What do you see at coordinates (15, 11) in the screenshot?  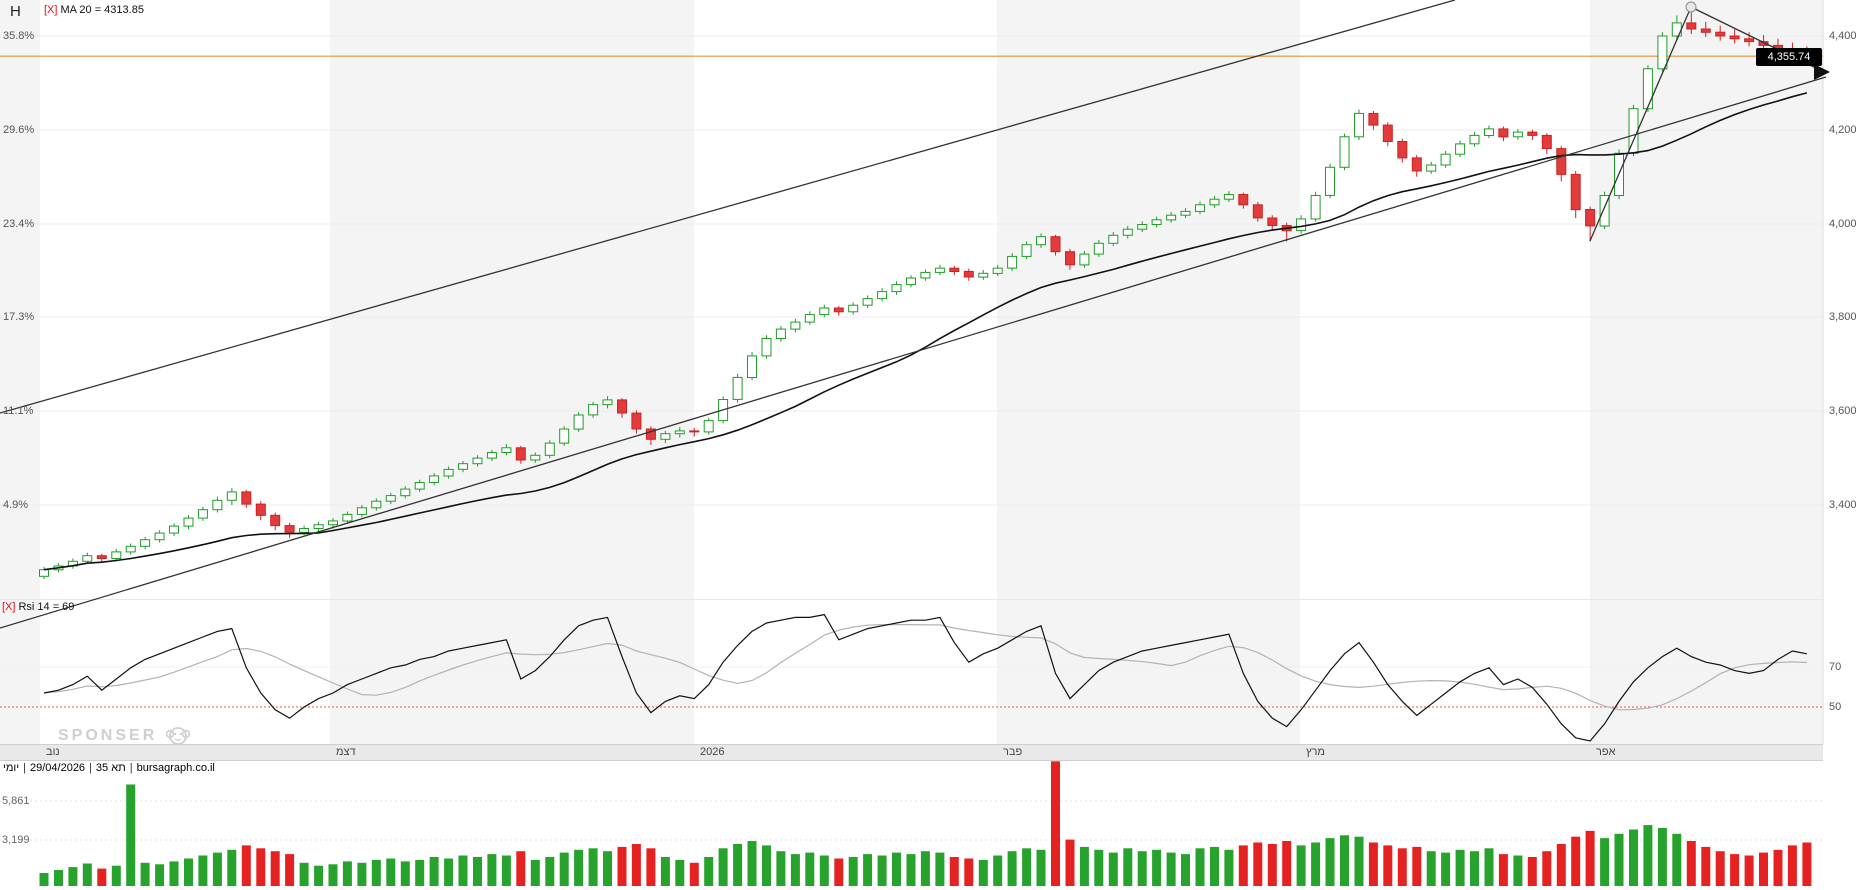 I see `interval-label: H` at bounding box center [15, 11].